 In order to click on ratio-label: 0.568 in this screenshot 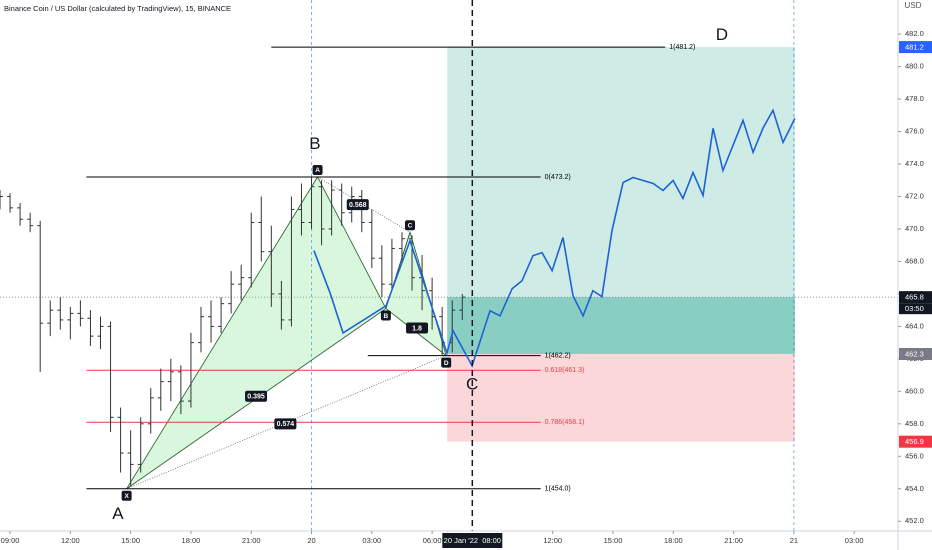, I will do `click(358, 205)`.